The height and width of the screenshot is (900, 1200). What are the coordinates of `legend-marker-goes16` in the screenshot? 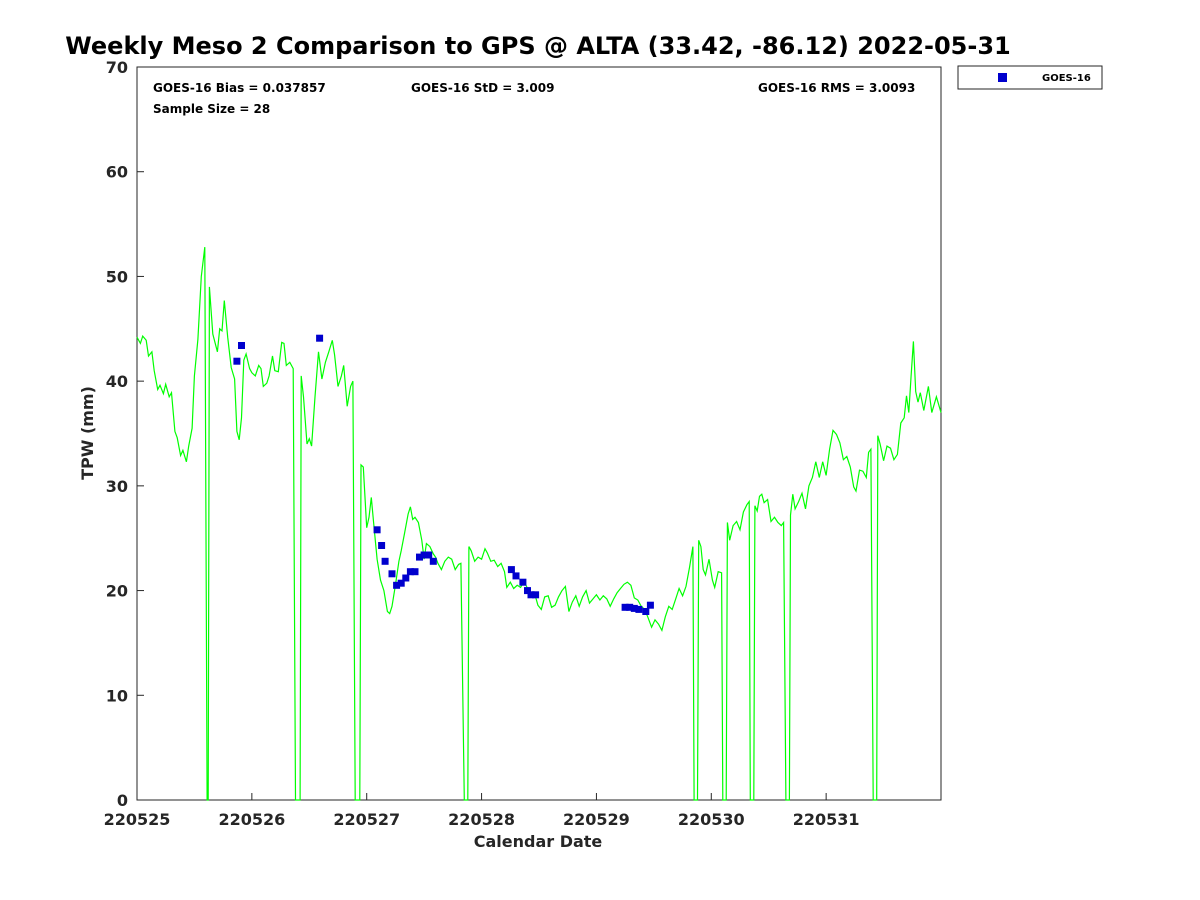 It's located at (1002, 77).